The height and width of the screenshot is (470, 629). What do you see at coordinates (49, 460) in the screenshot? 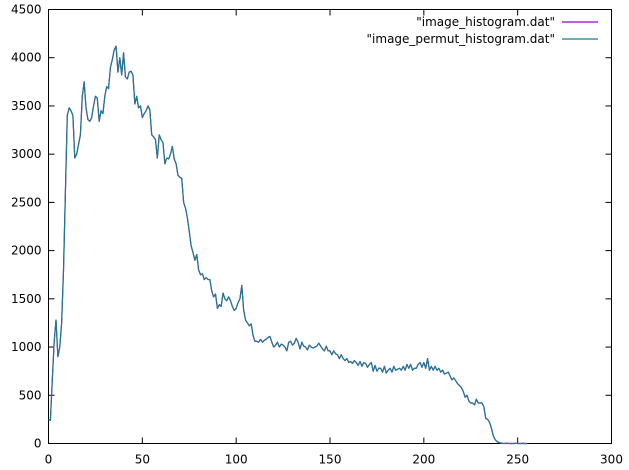
I see `x-tick-label: 0` at bounding box center [49, 460].